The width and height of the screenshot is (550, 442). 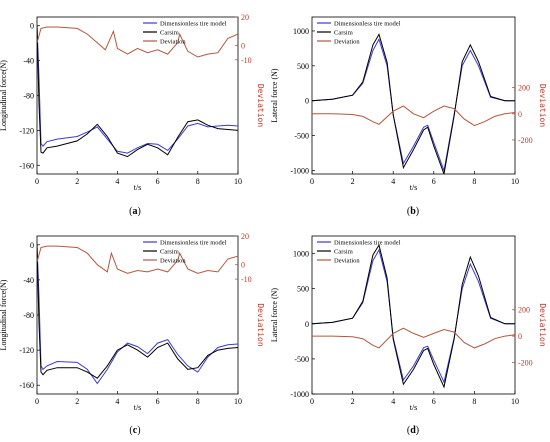 I want to click on panel-caption: (b), so click(x=413, y=211).